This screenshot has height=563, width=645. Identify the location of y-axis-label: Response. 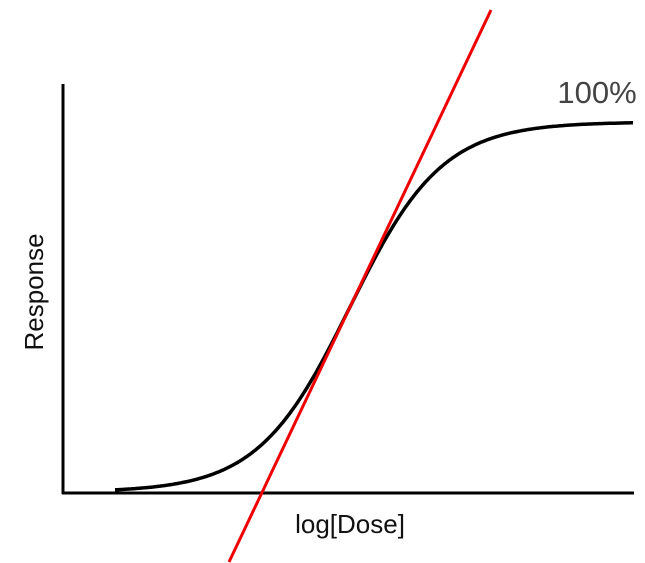
(34, 291).